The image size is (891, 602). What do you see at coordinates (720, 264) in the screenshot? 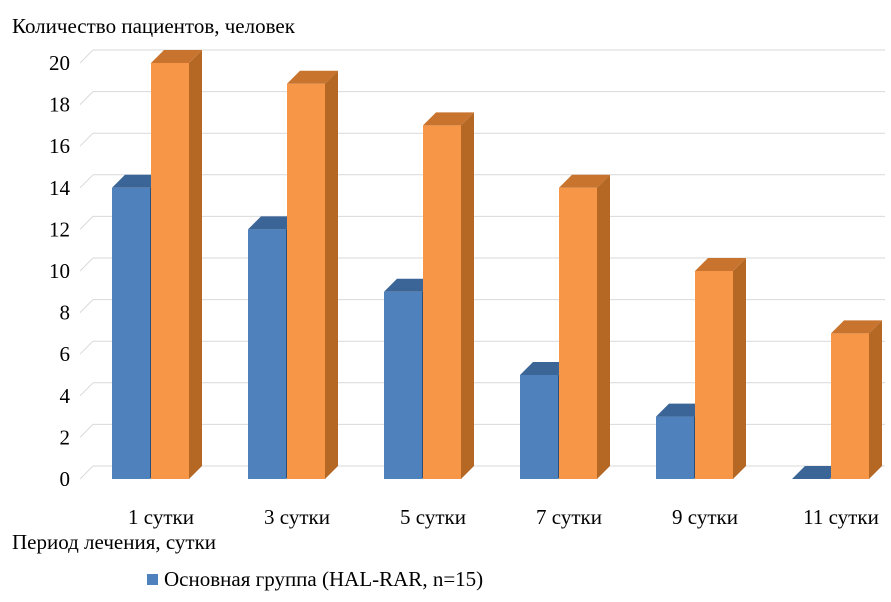
I see `bar-series-2-5-top` at bounding box center [720, 264].